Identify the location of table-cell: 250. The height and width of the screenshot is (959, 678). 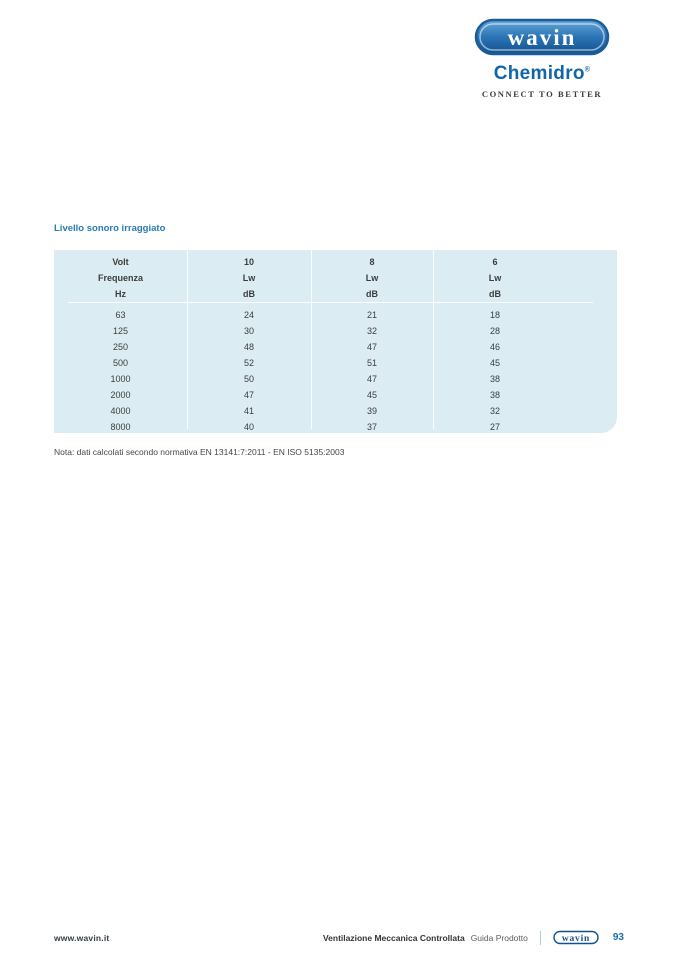
(120, 347).